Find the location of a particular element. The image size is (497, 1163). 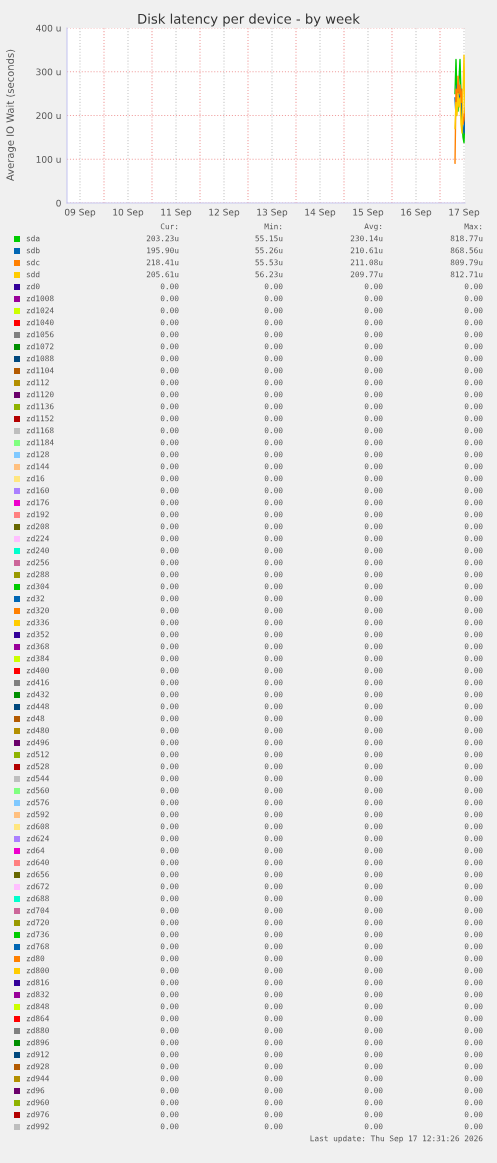

x-tick-label: 15 Sep is located at coordinates (368, 213).